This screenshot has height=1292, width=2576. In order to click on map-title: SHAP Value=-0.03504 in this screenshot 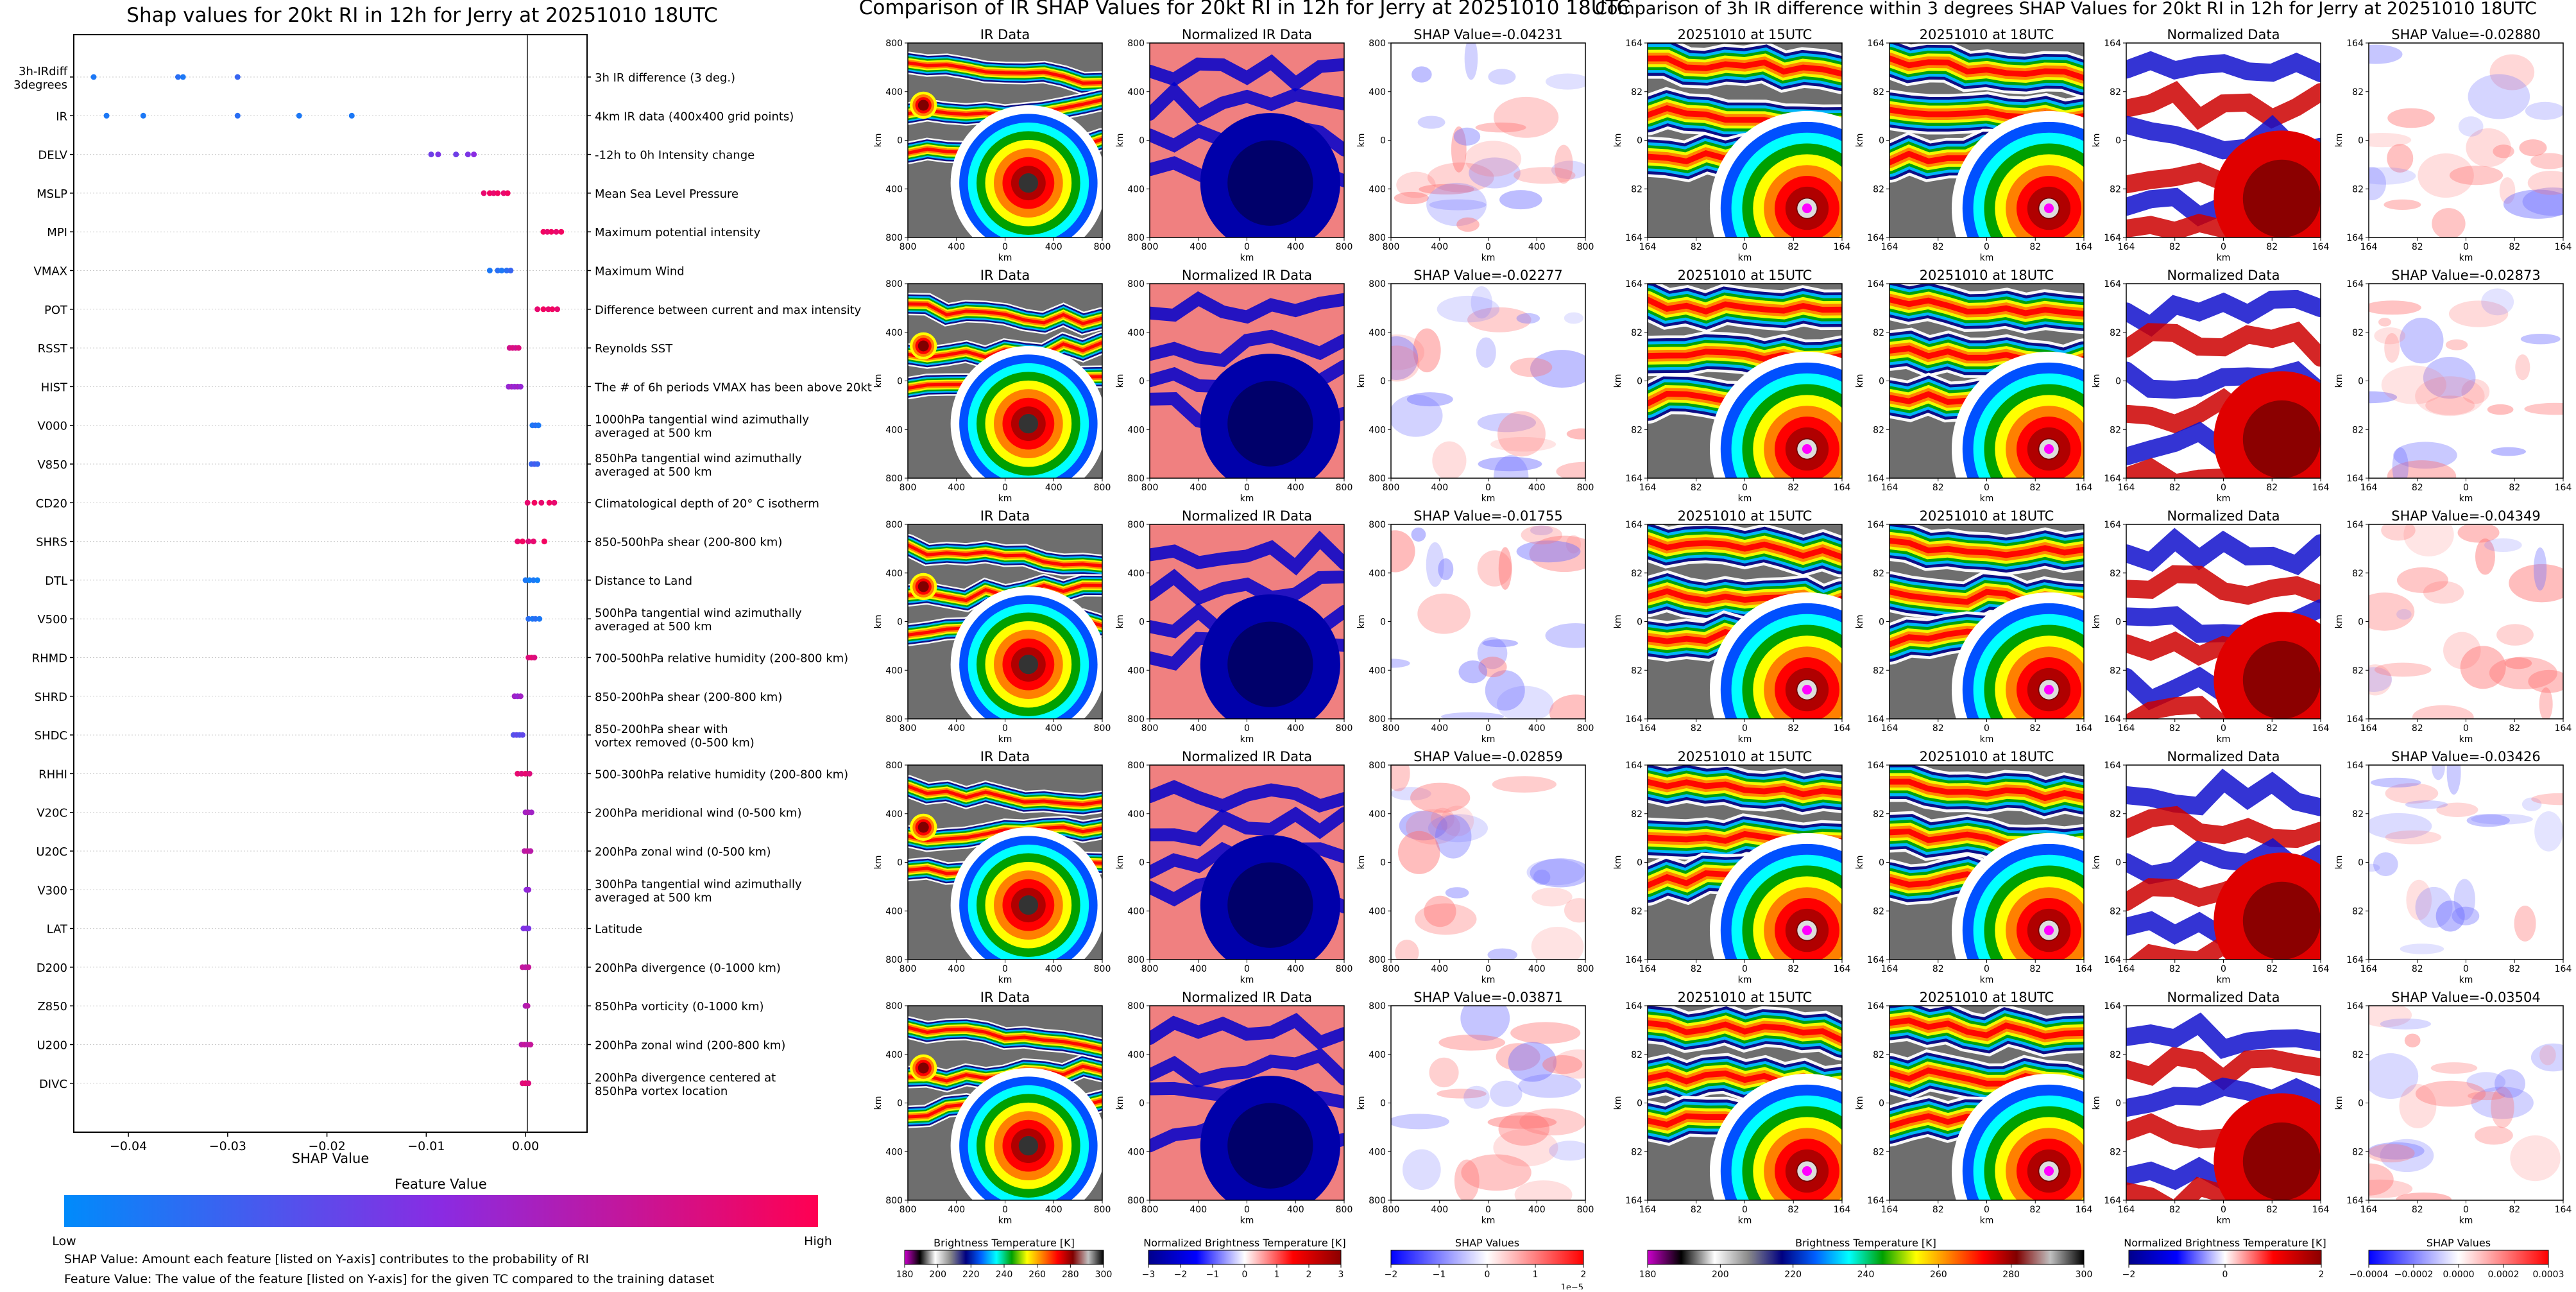, I will do `click(2466, 997)`.